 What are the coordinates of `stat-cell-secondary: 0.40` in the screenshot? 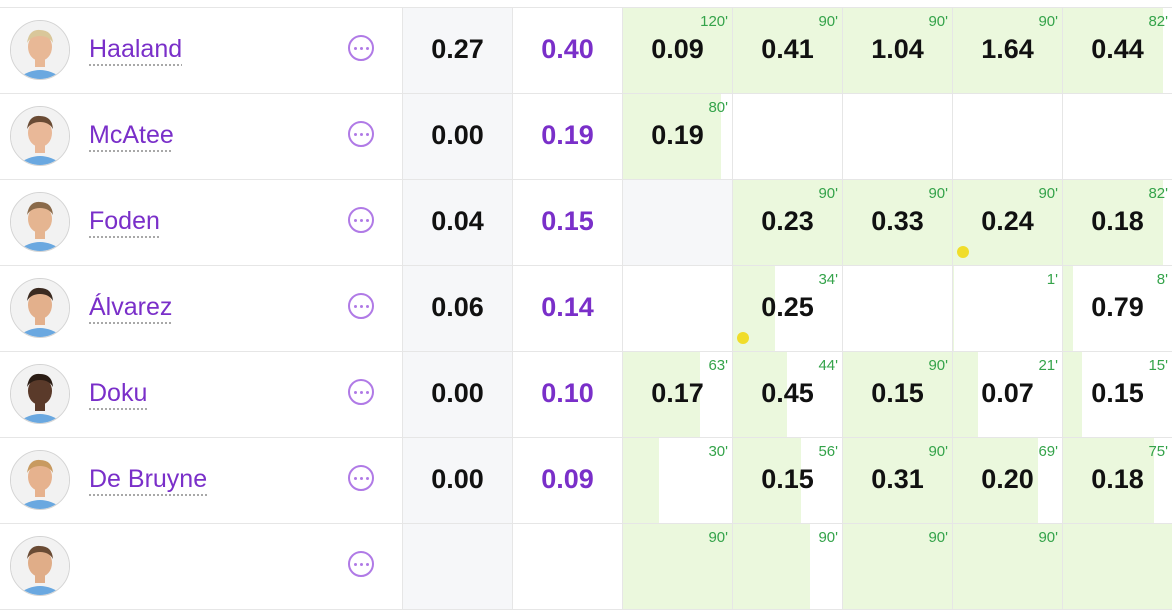 It's located at (567, 50).